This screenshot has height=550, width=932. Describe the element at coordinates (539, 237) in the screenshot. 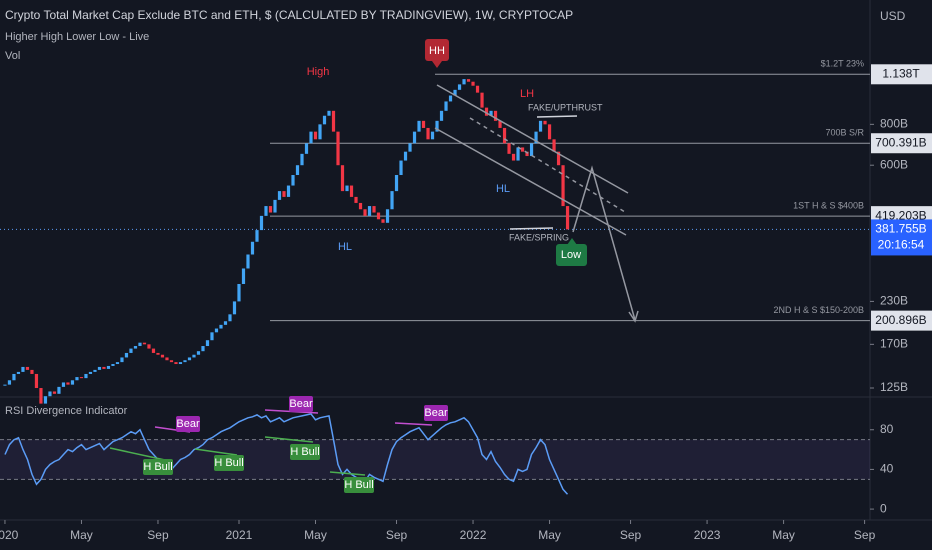

I see `annotation: FAKE/SPRING` at that location.